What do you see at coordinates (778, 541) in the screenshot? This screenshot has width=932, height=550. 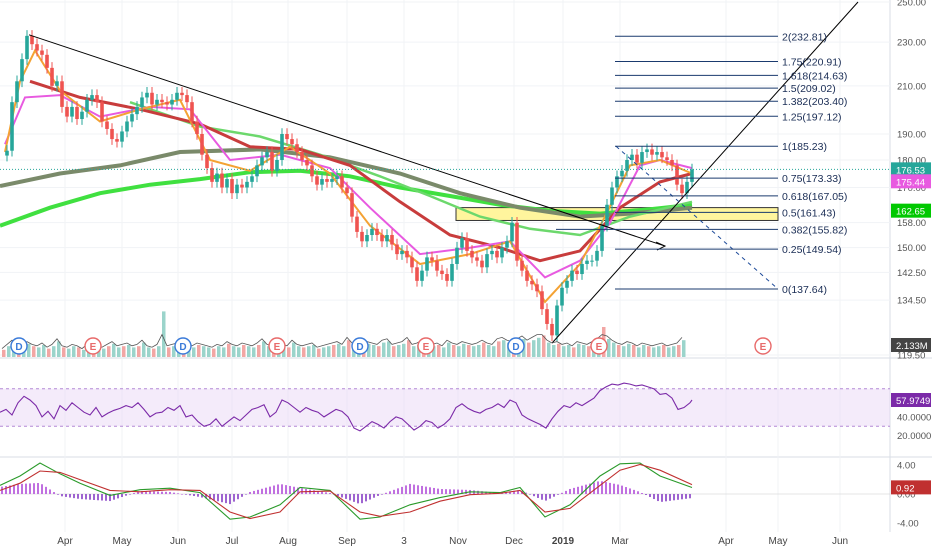 I see `x-tick-label: May` at bounding box center [778, 541].